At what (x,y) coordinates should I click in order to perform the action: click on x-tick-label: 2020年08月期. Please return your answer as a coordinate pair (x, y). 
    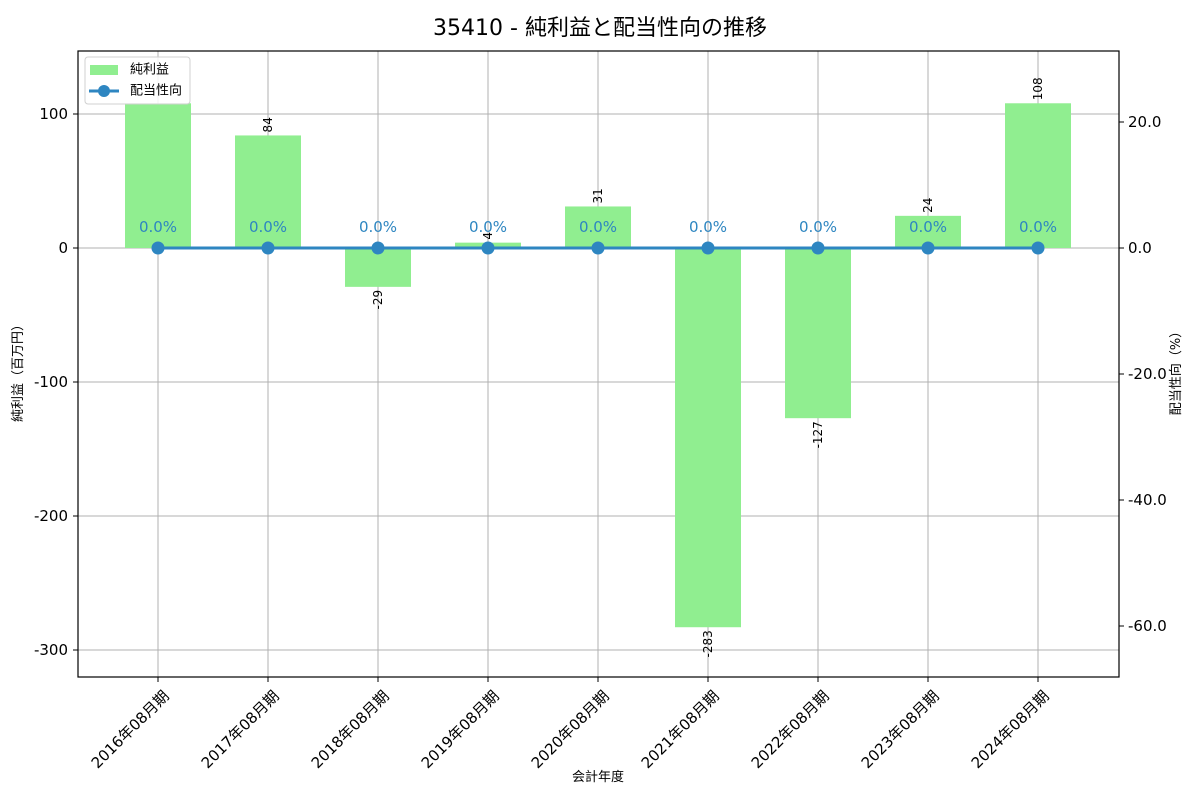
    Looking at the image, I should click on (570, 729).